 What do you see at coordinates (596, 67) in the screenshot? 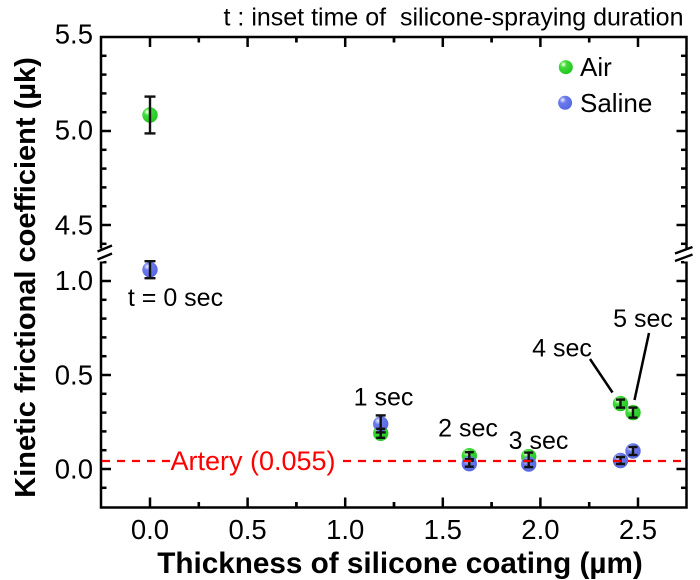
I see `svg-text: Air` at bounding box center [596, 67].